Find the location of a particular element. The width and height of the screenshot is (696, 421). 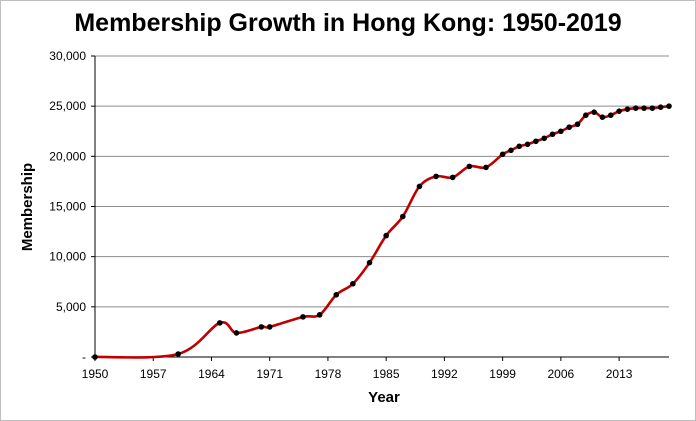

x-tick-label: 1964 is located at coordinates (211, 374).